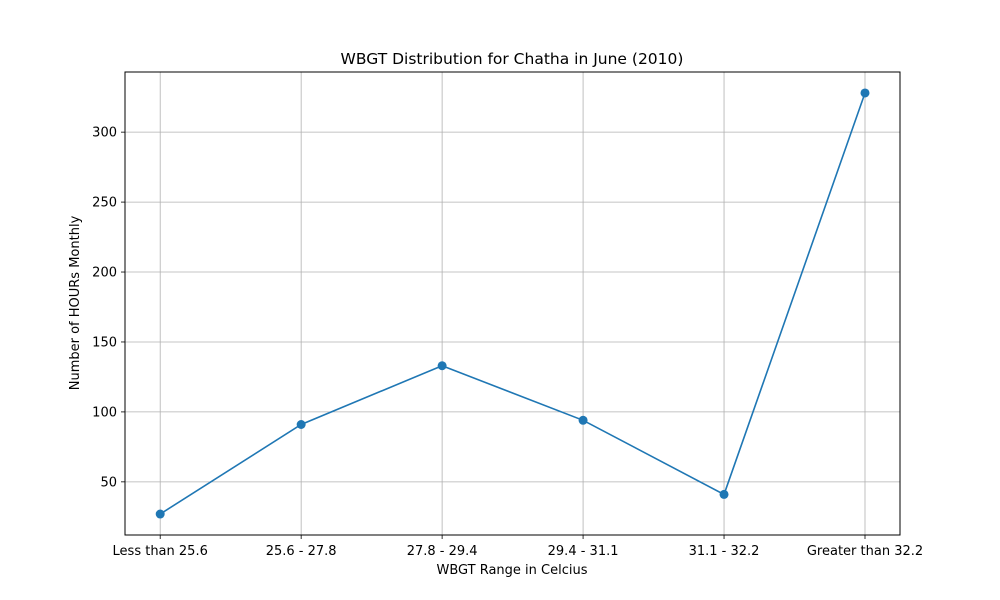 Image resolution: width=1000 pixels, height=600 pixels. What do you see at coordinates (442, 551) in the screenshot?
I see `x-tick-label: 27.8 - 29.4` at bounding box center [442, 551].